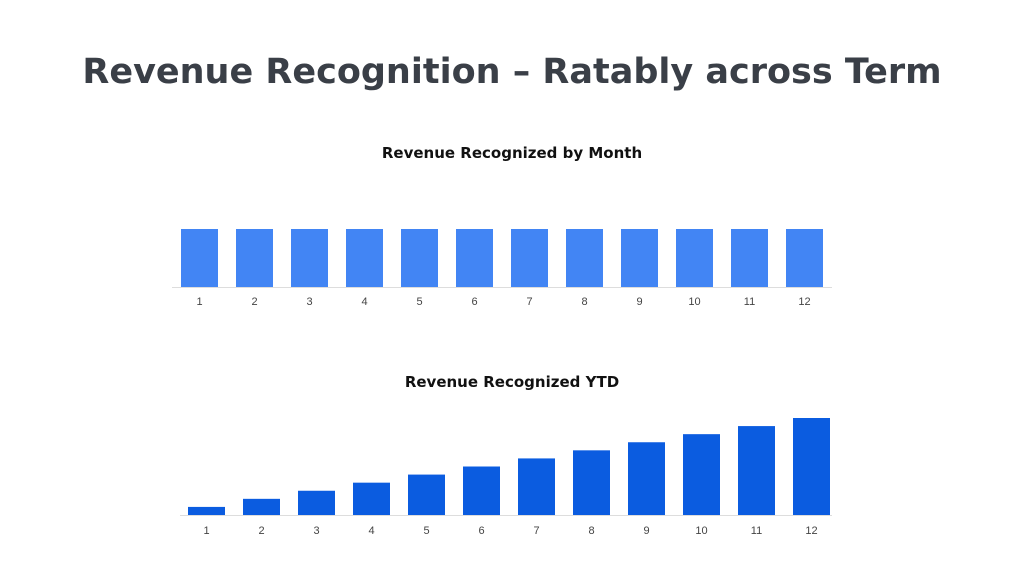  What do you see at coordinates (749, 302) in the screenshot?
I see `tick-label-monthly: 11` at bounding box center [749, 302].